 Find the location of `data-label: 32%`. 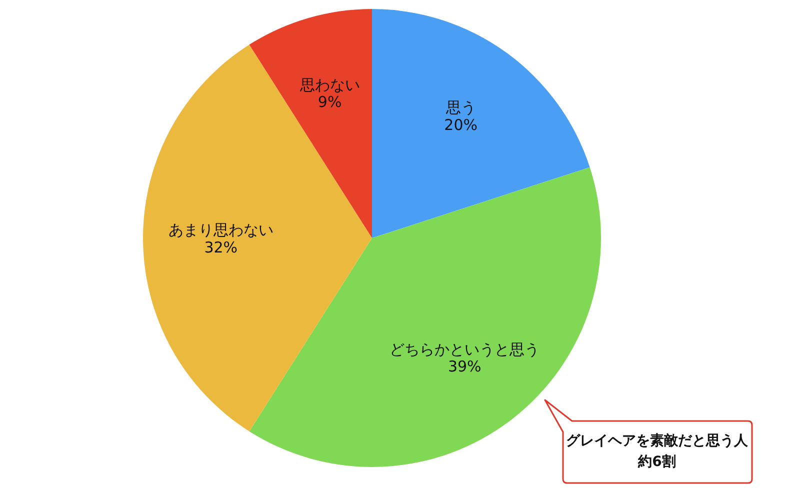

data-label: 32% is located at coordinates (221, 247).